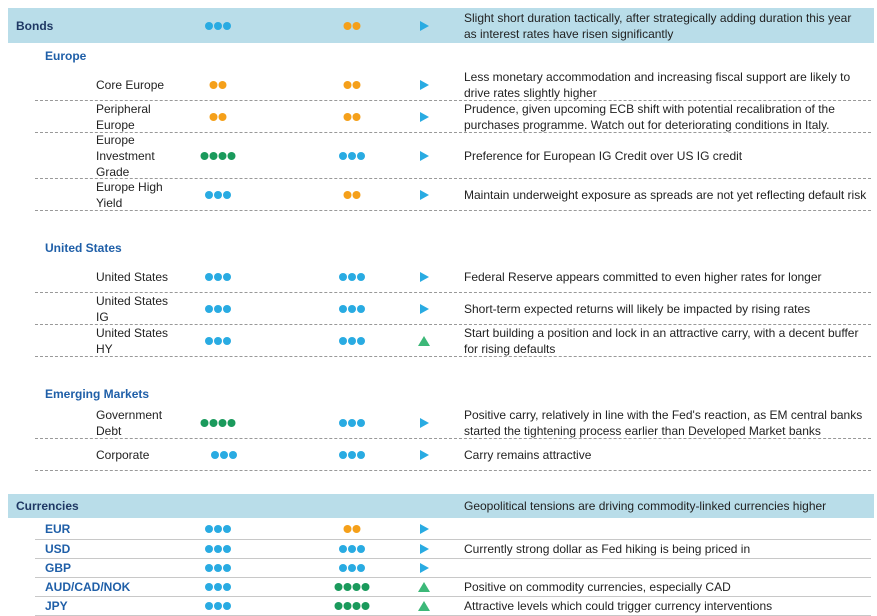  What do you see at coordinates (453, 568) in the screenshot?
I see `table-row: GBP` at bounding box center [453, 568].